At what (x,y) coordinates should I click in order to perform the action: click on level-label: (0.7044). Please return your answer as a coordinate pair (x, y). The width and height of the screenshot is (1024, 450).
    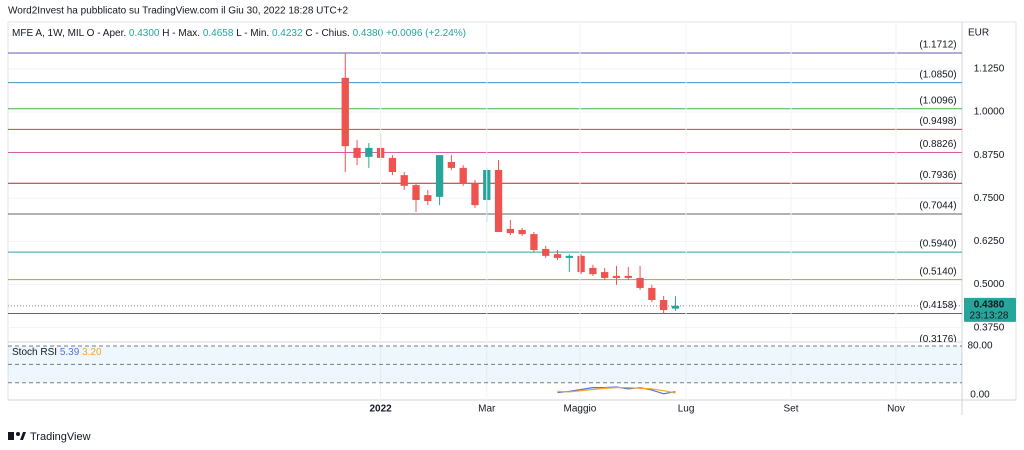
    Looking at the image, I should click on (937, 206).